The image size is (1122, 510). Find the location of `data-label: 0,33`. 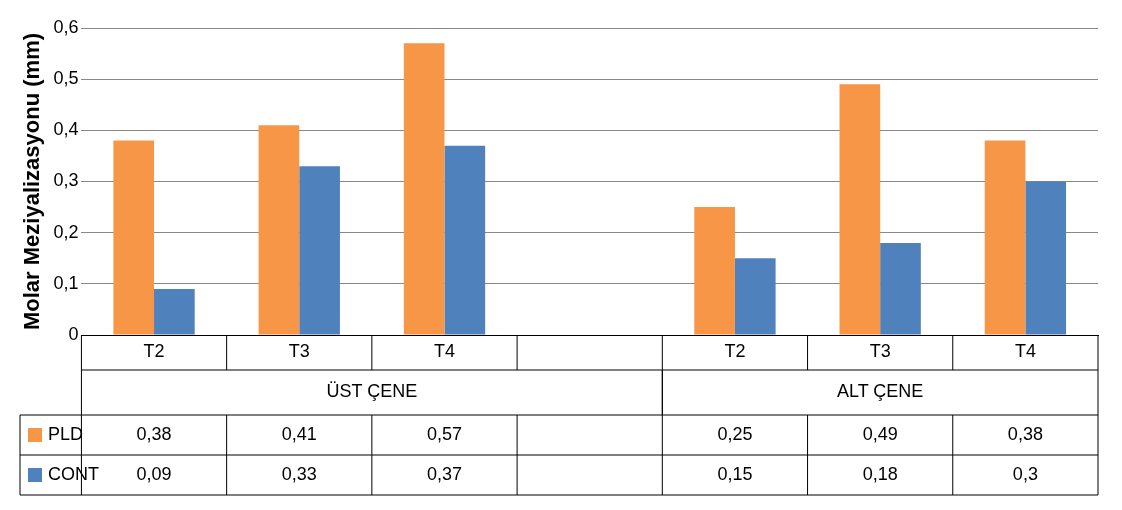

data-label: 0,33 is located at coordinates (299, 473).